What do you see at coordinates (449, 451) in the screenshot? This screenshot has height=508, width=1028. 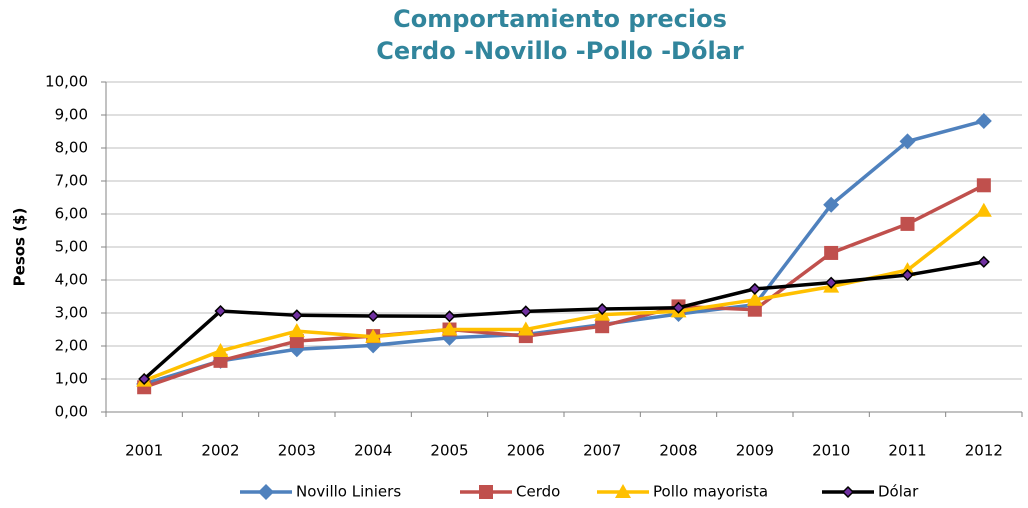 I see `x-tick-label: 2005` at bounding box center [449, 451].